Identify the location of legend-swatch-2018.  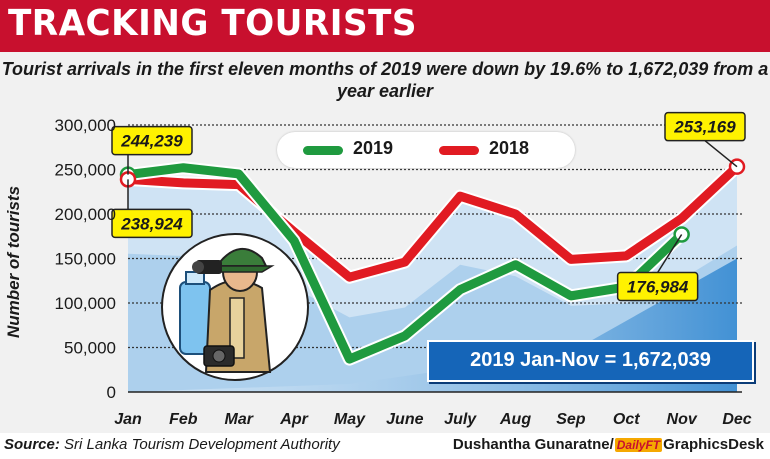
(459, 150).